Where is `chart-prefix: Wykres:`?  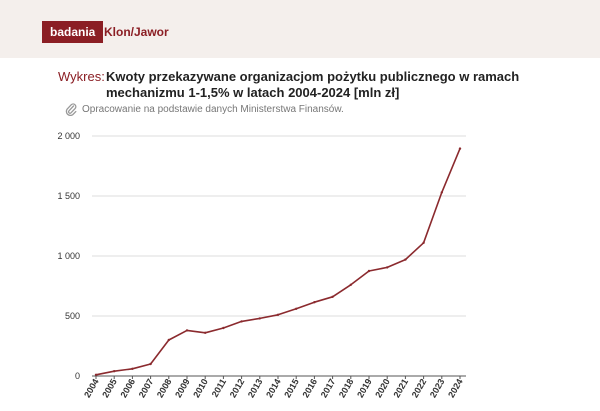 chart-prefix: Wykres: is located at coordinates (81, 76).